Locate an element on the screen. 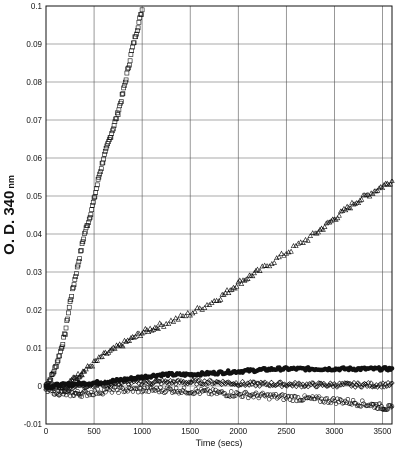 The image size is (401, 457). x-tick-label: 3000 is located at coordinates (334, 431).